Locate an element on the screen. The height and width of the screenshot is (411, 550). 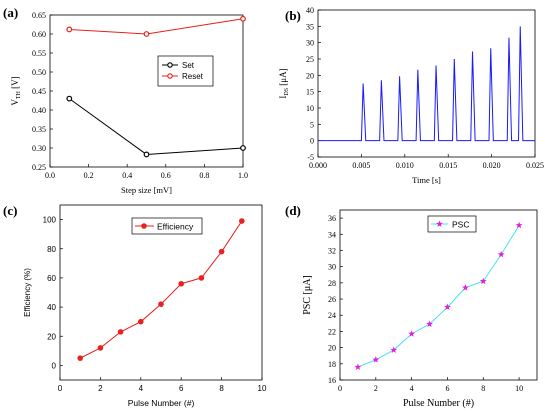
x-tick-label-3-2: 4 is located at coordinates (412, 388).